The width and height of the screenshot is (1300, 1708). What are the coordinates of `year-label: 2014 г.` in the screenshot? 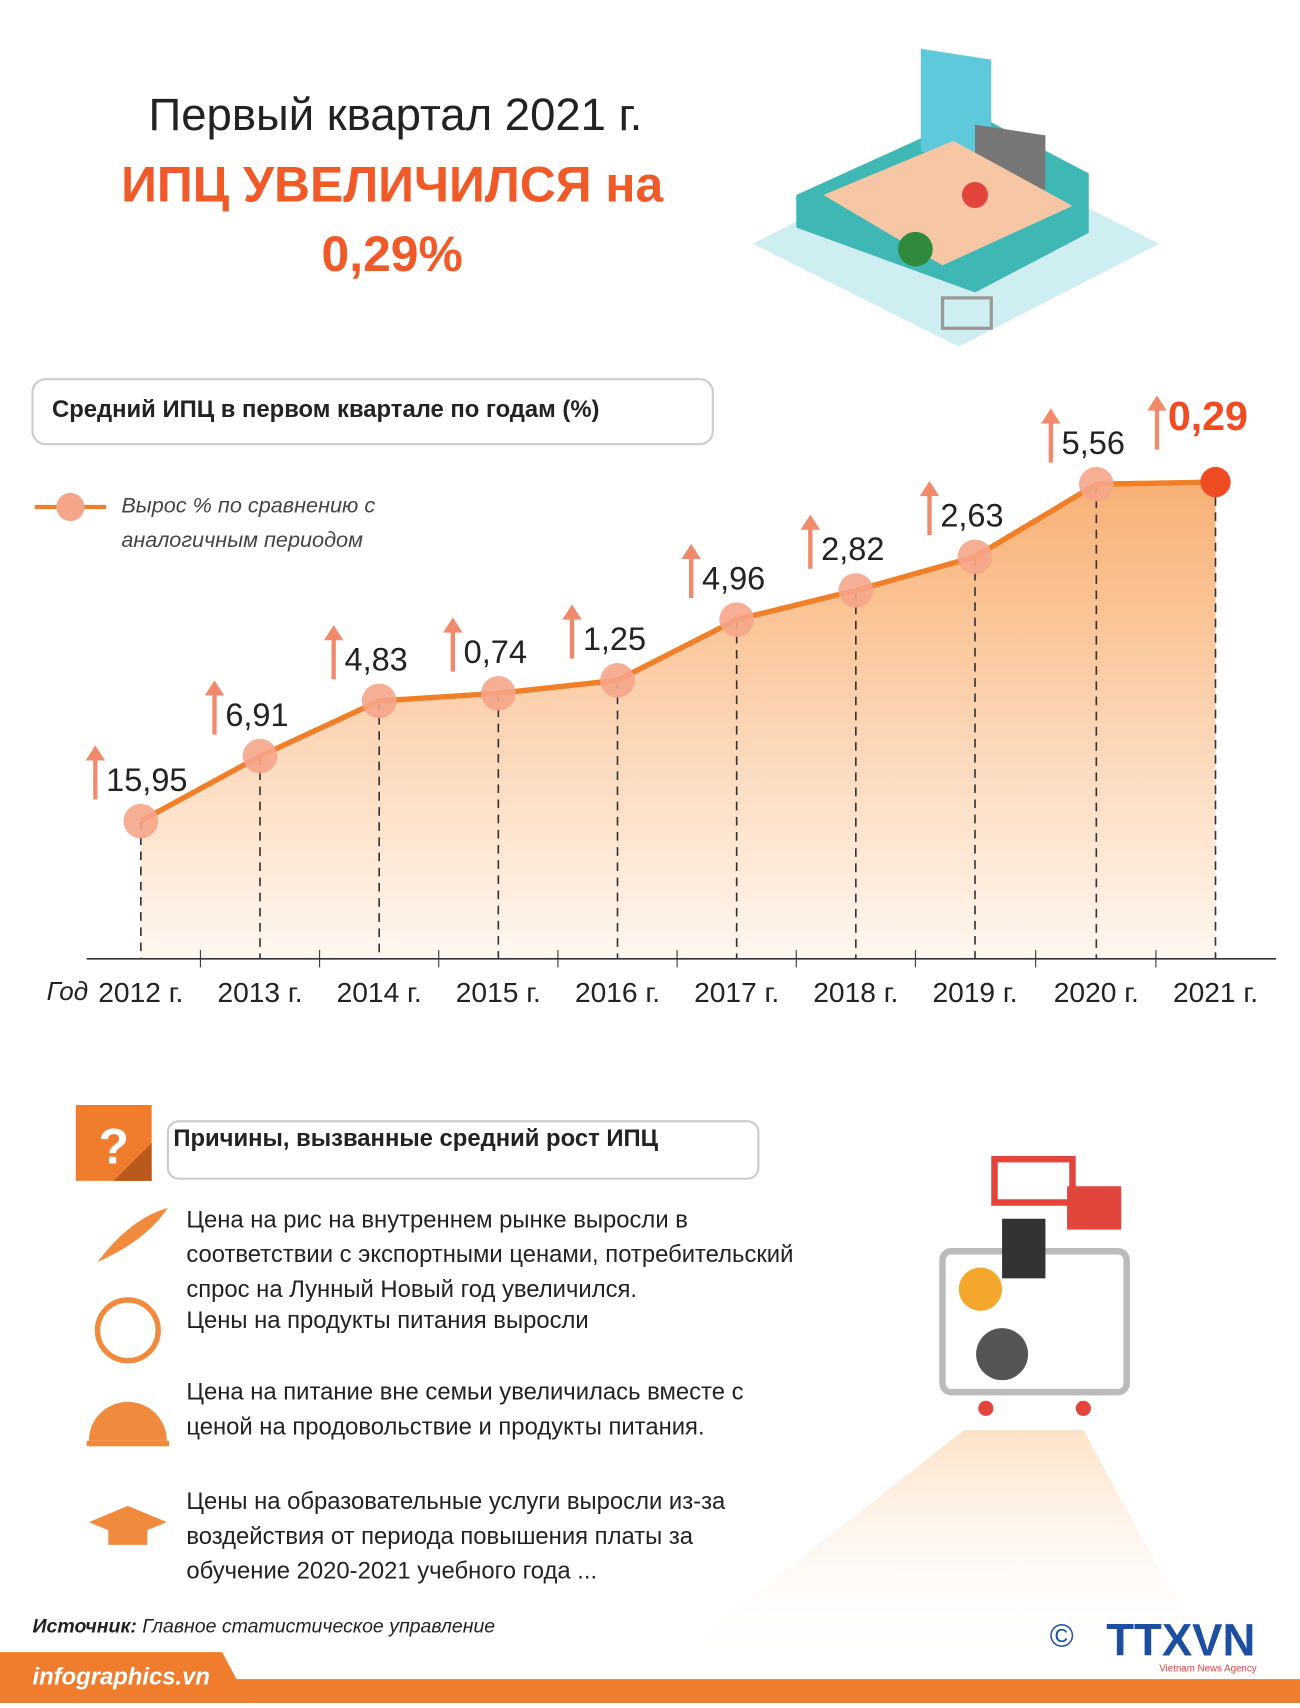 It's located at (379, 992).